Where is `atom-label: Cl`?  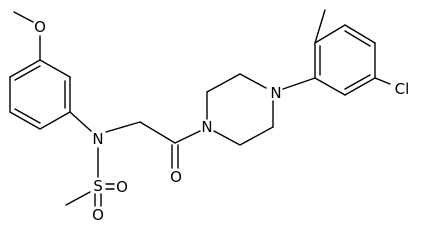
atom-label: Cl is located at coordinates (402, 89).